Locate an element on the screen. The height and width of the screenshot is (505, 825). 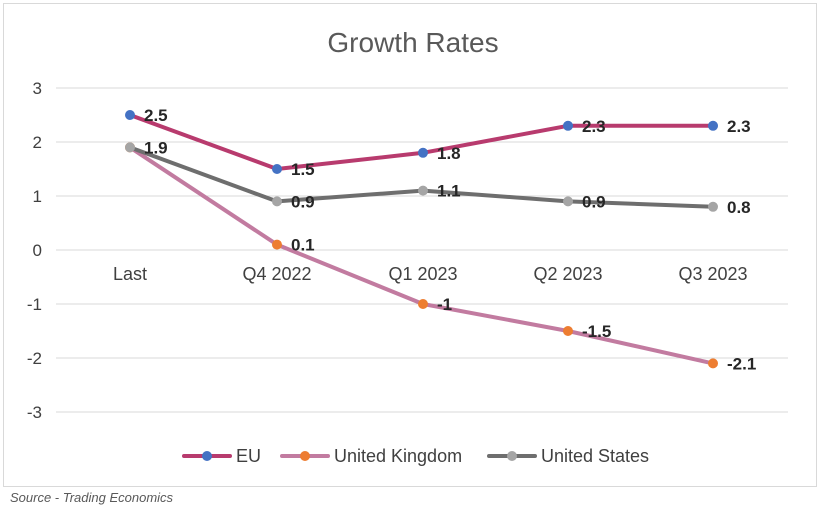
data-label-eu: 2.5 is located at coordinates (156, 115).